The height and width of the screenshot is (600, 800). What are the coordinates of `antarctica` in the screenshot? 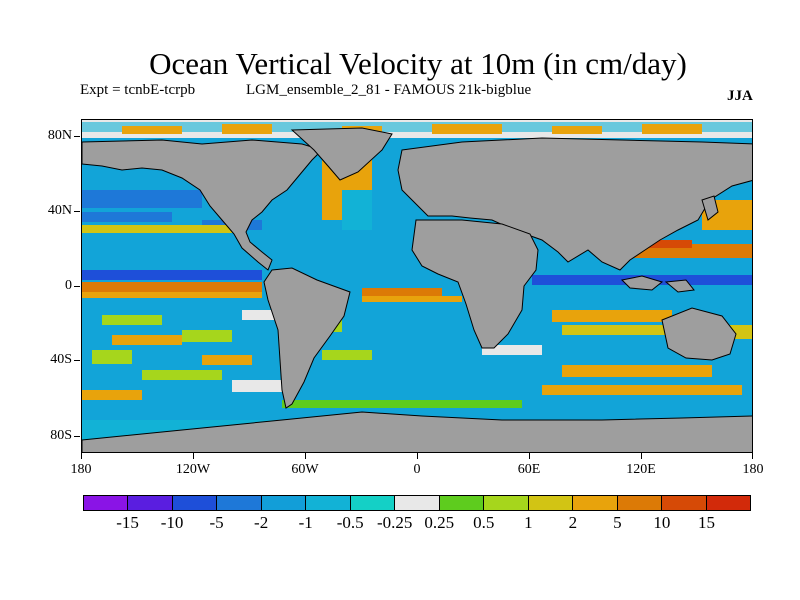 It's located at (417, 431).